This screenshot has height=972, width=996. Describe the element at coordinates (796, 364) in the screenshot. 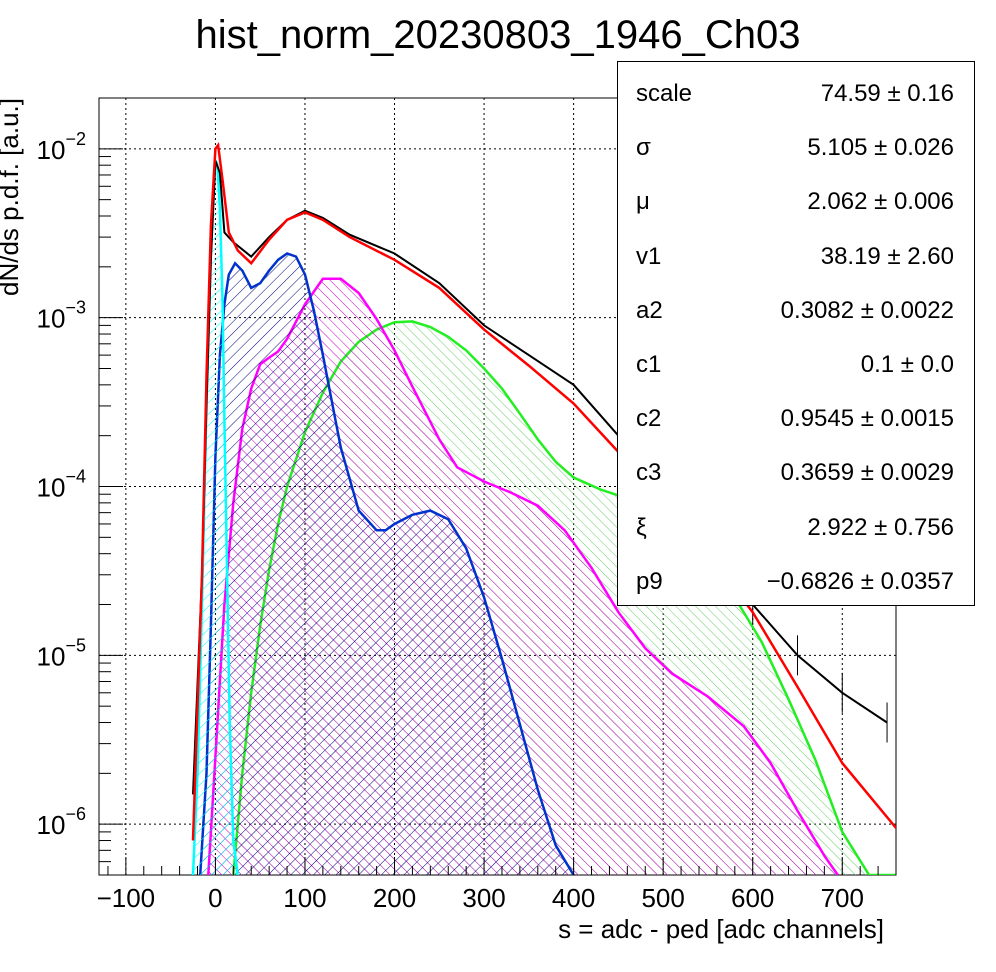

I see `stat-row: c1 0.1 ± 0.0` at that location.